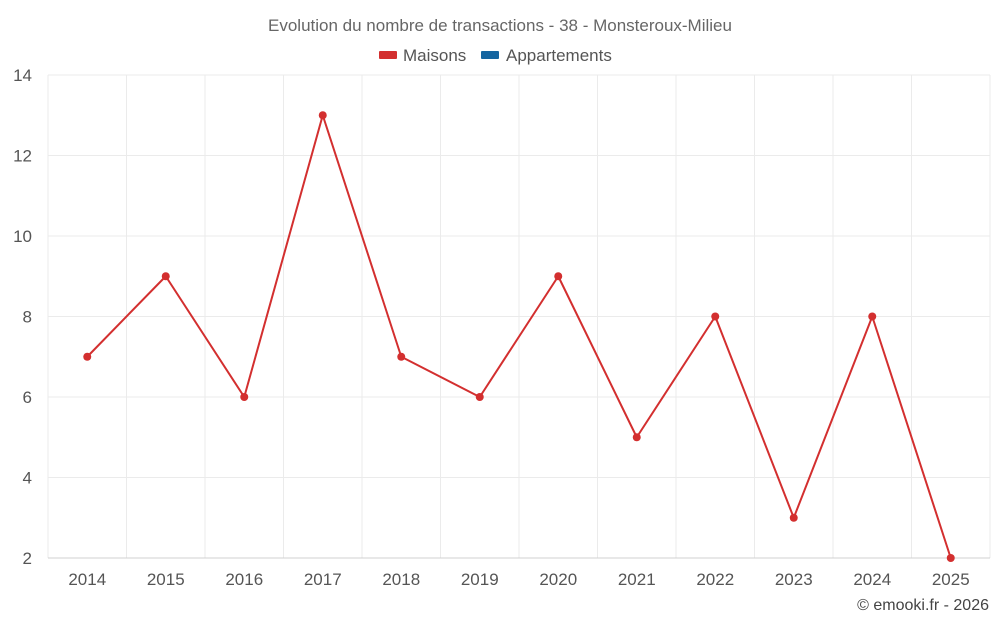 The width and height of the screenshot is (1000, 625). I want to click on x-tick-label: 2020, so click(558, 579).